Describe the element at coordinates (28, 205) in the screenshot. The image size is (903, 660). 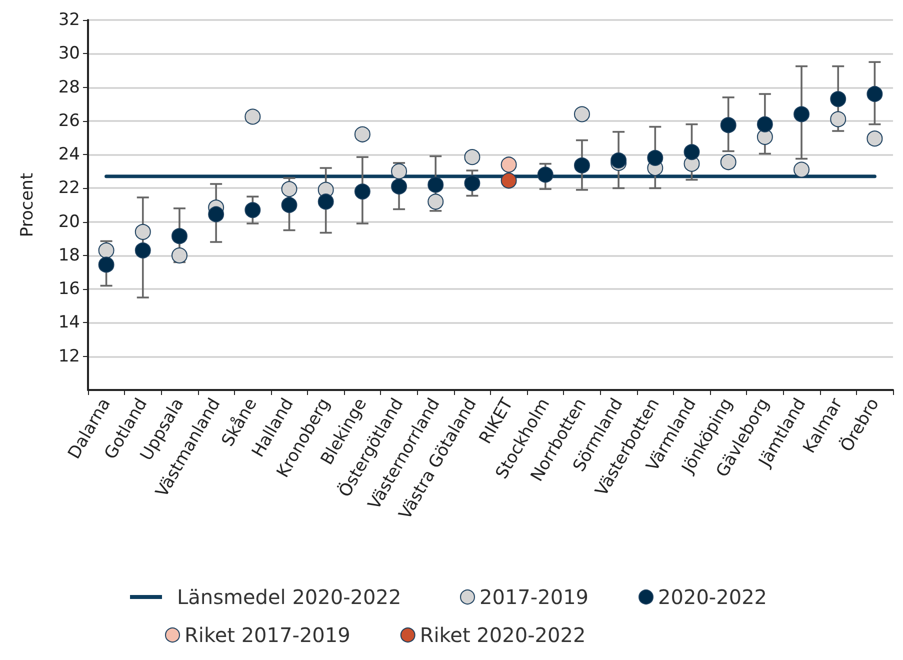
I see `y-axis-title: Procent` at that location.